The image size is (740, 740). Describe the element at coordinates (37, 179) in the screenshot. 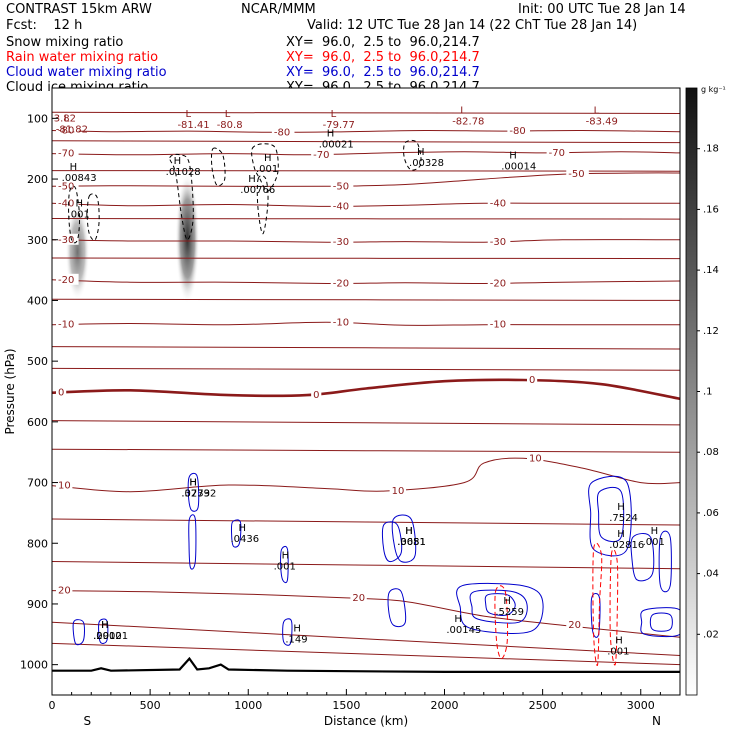

I see `y-tick-label: 200` at that location.